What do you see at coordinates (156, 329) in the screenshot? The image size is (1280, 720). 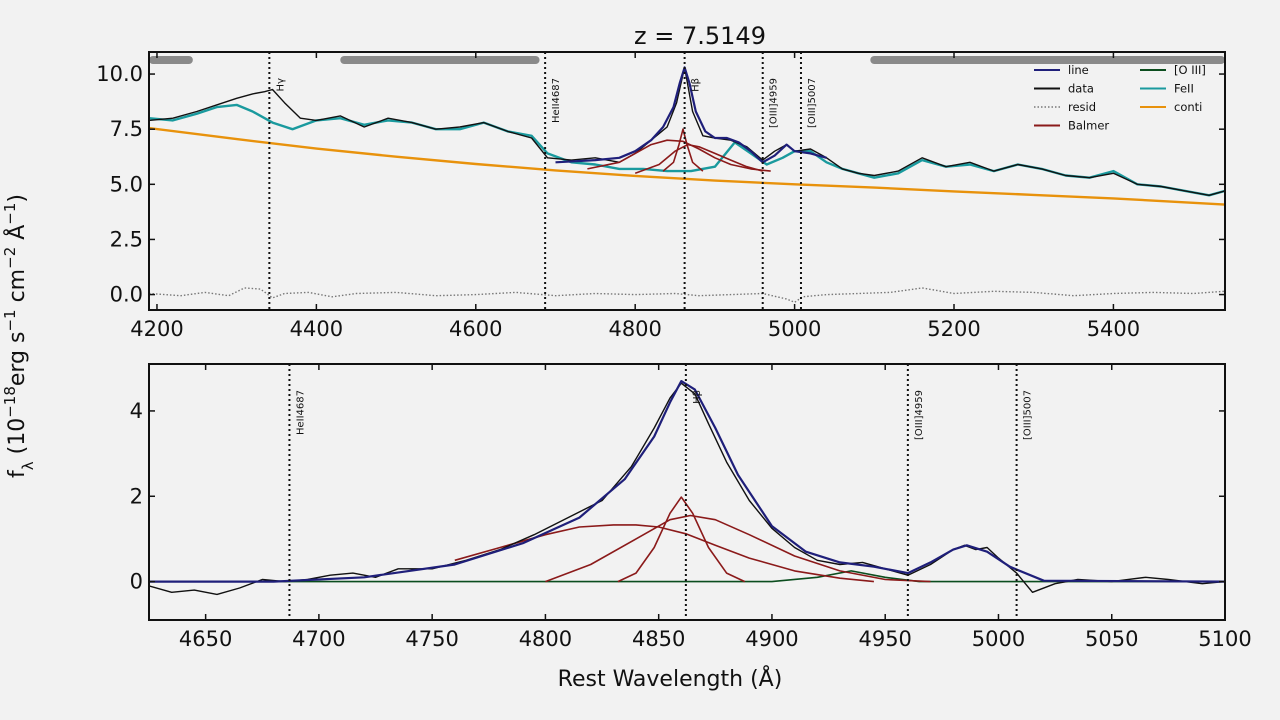 I see `x-tick-label: 4200` at bounding box center [156, 329].